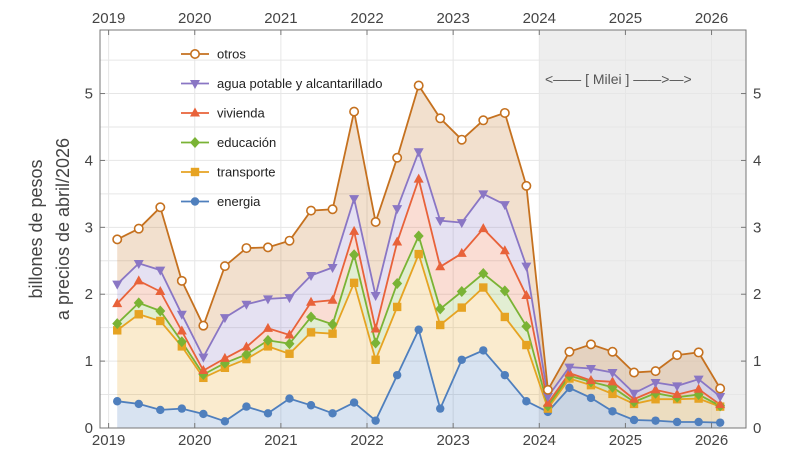 The height and width of the screenshot is (455, 800). What do you see at coordinates (751, 261) in the screenshot?
I see `y-axis-right: 0 1 2 3 4 5` at bounding box center [751, 261].